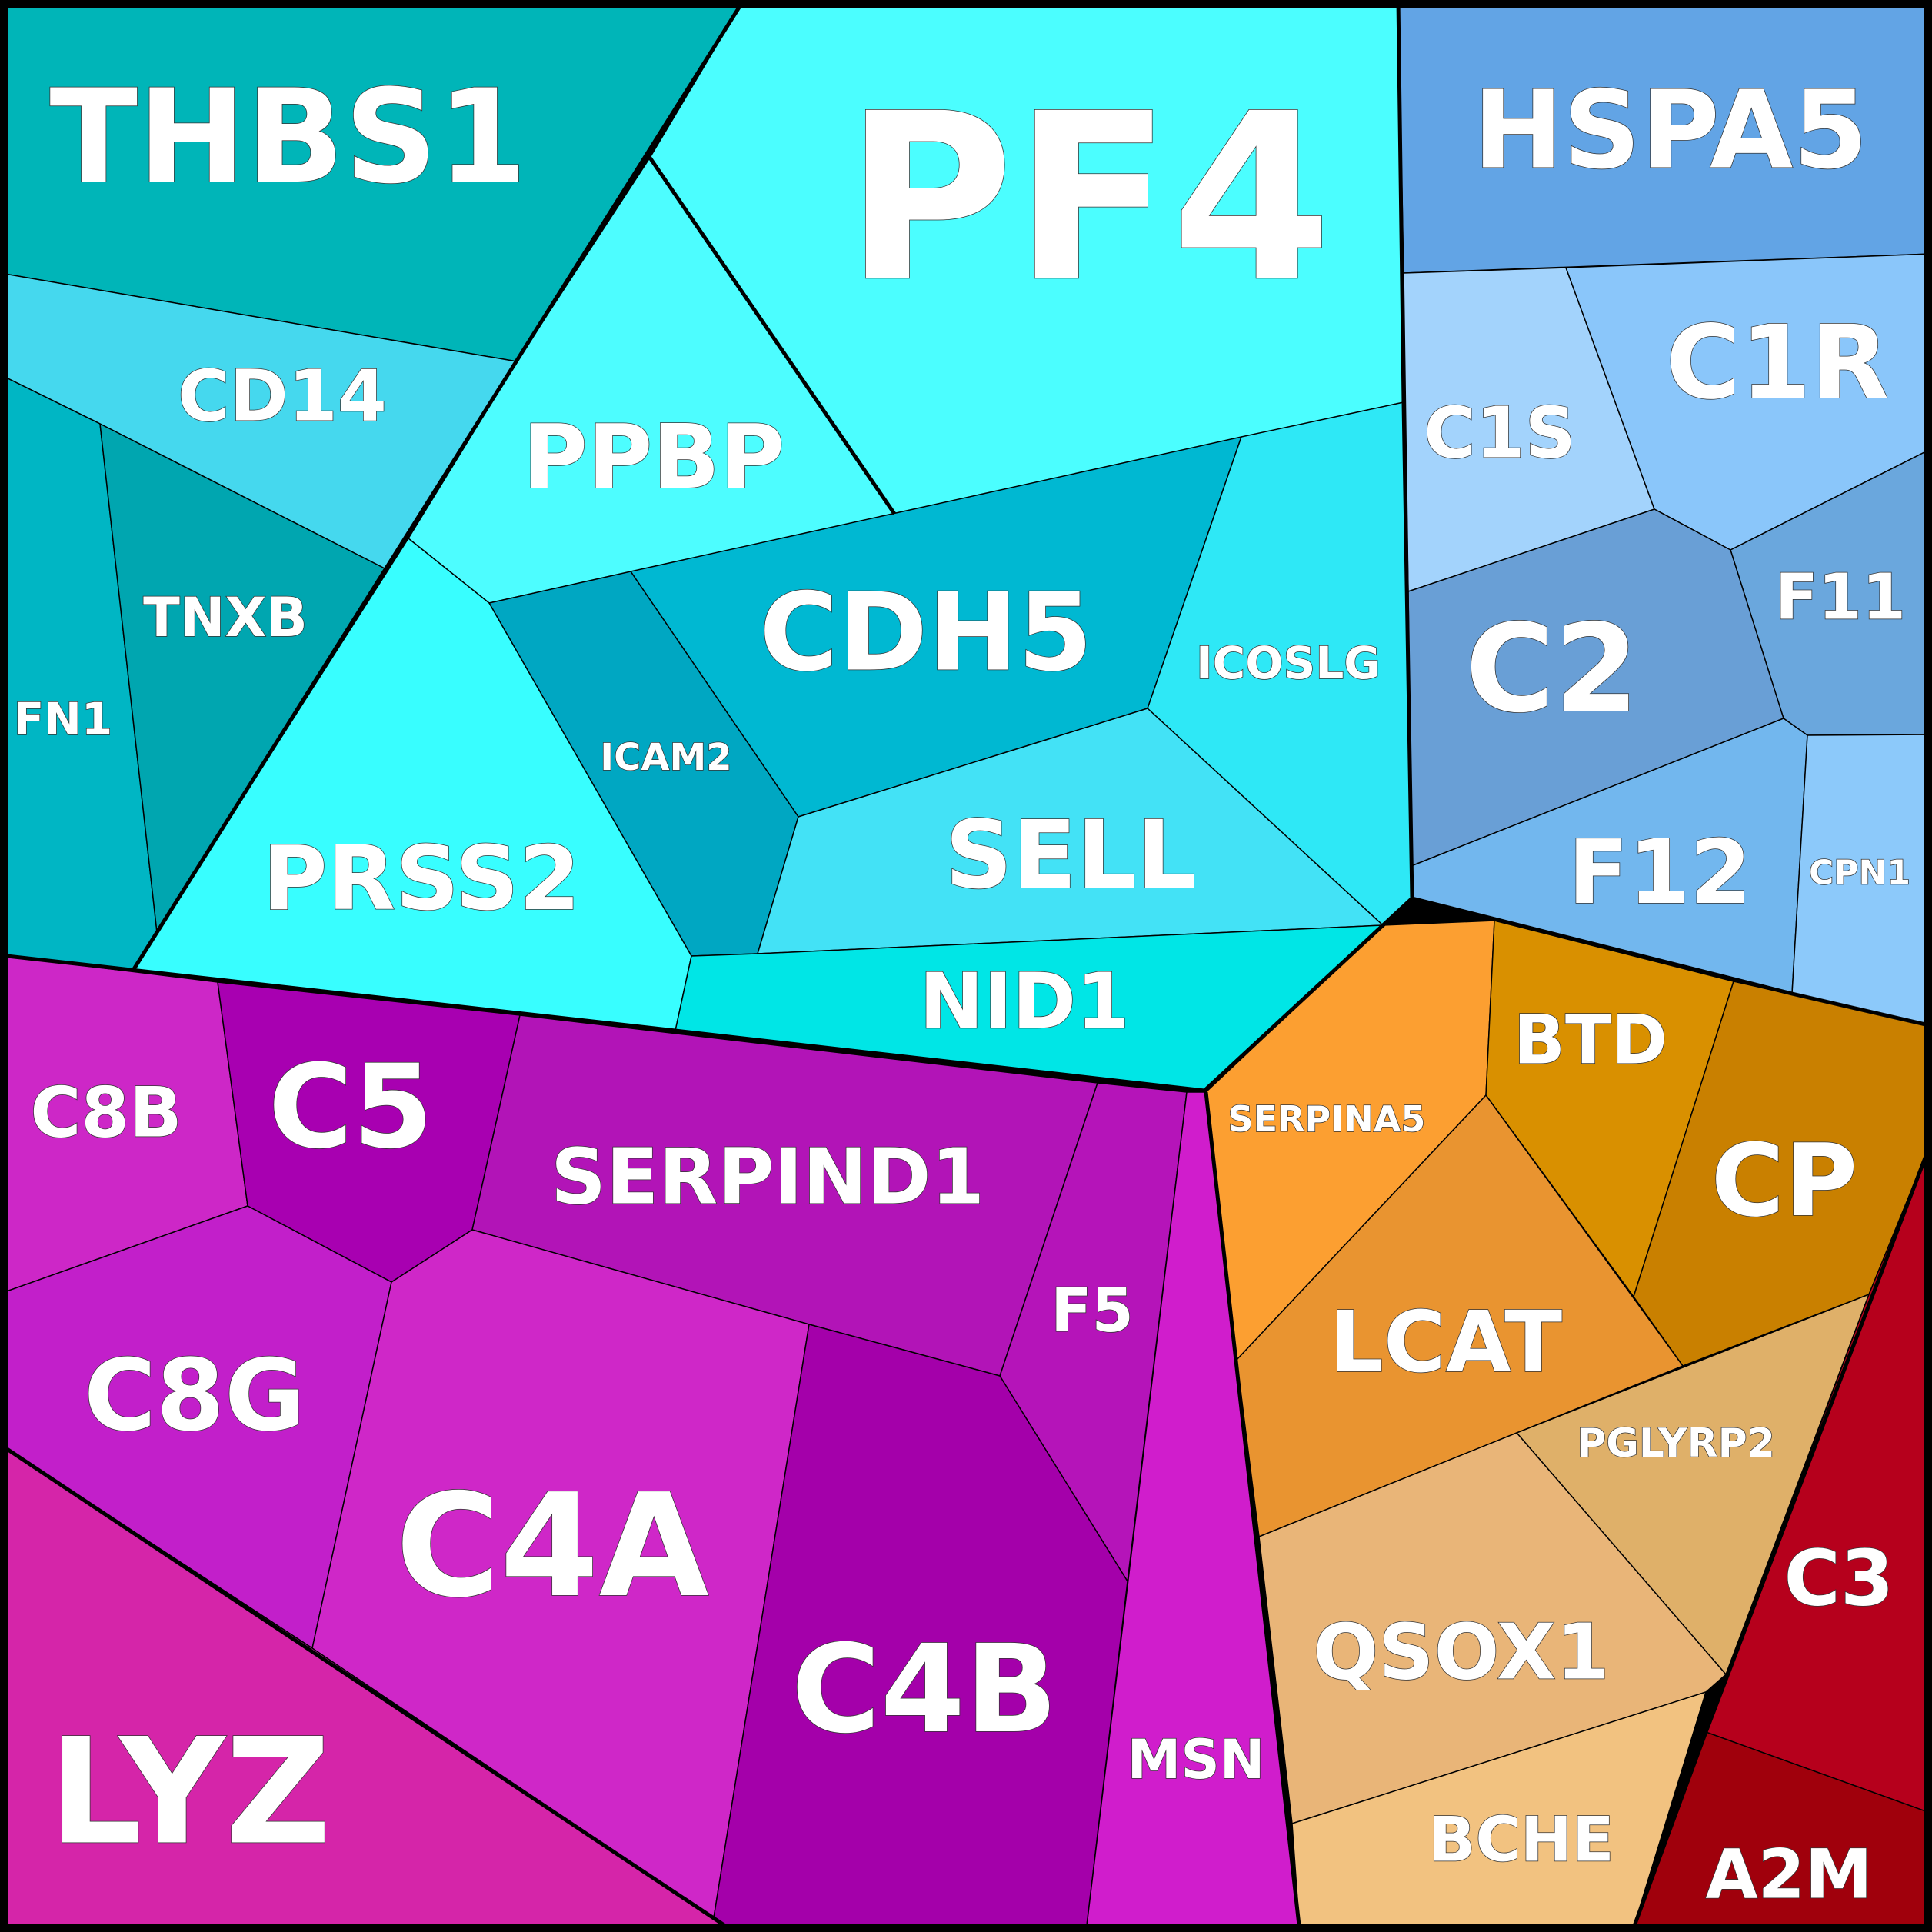 The width and height of the screenshot is (1932, 1932). I want to click on label-sell: SELL, so click(1071, 855).